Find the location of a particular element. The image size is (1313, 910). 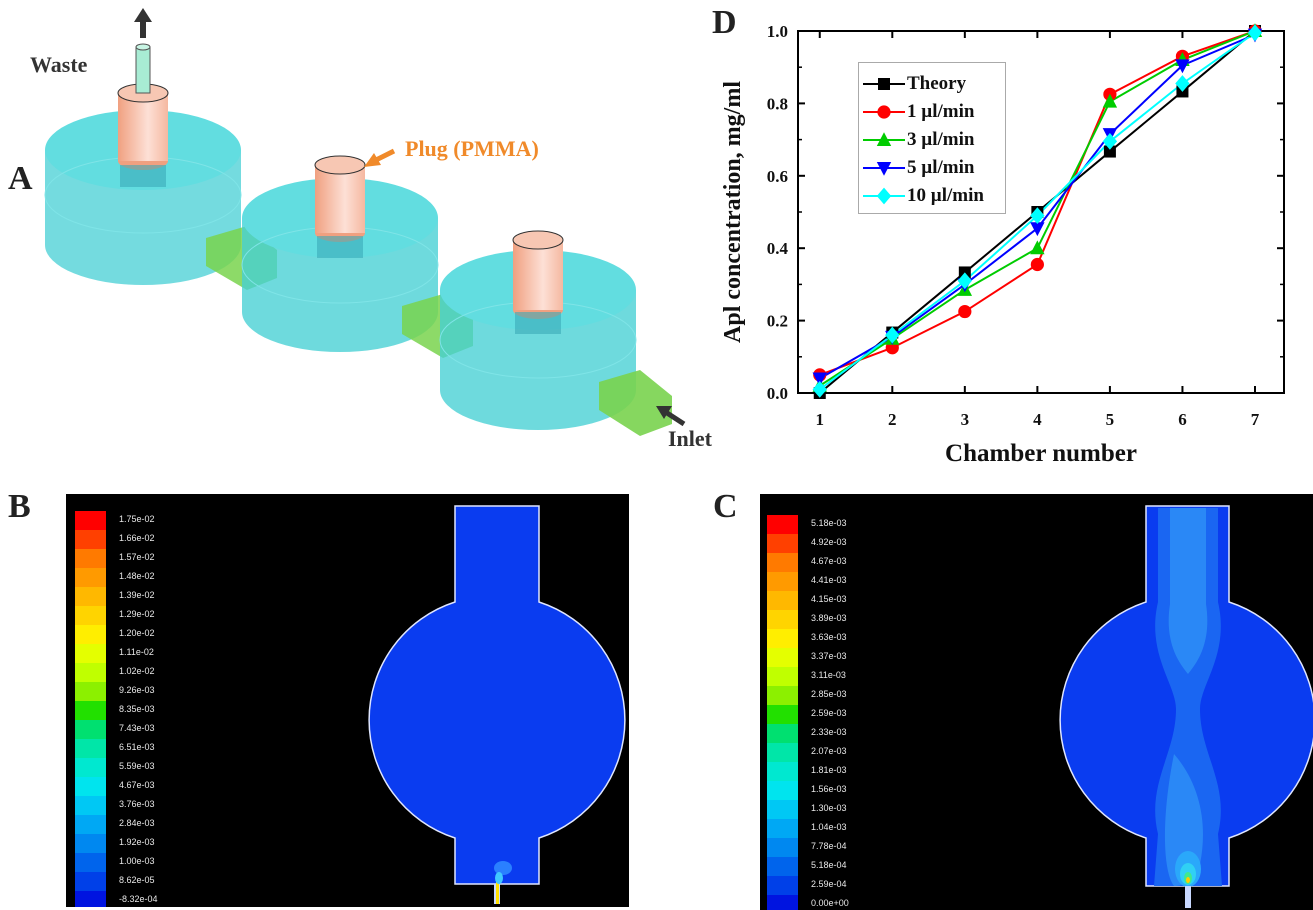

colorbar-label: 1.02e-02 is located at coordinates (137, 671).